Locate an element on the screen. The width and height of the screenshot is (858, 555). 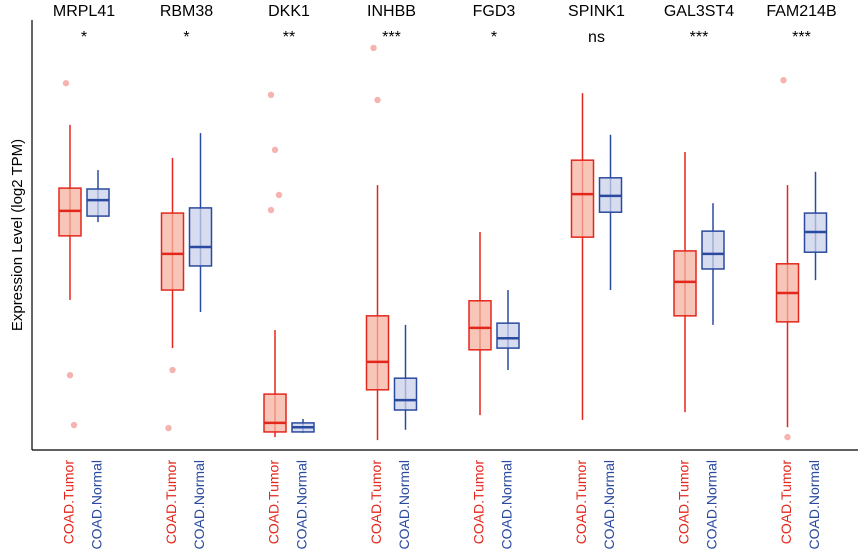
gene-label: RBM38 is located at coordinates (186, 11).